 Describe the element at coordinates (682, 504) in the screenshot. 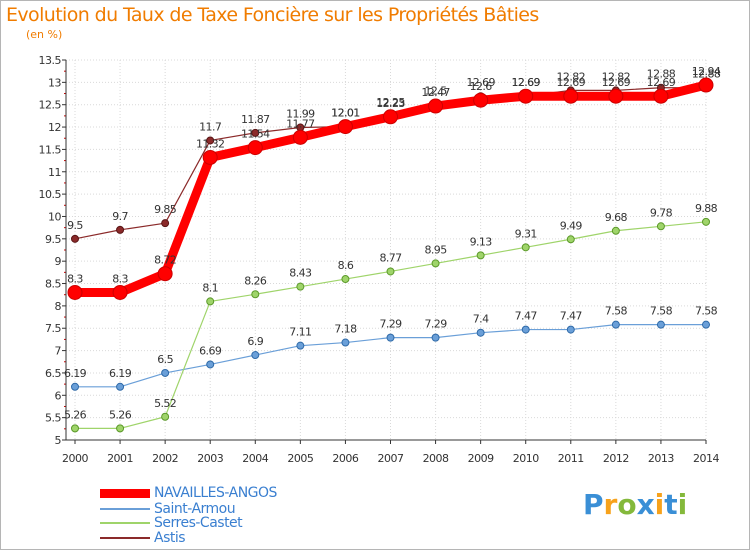

I see `logo-letter: i` at that location.